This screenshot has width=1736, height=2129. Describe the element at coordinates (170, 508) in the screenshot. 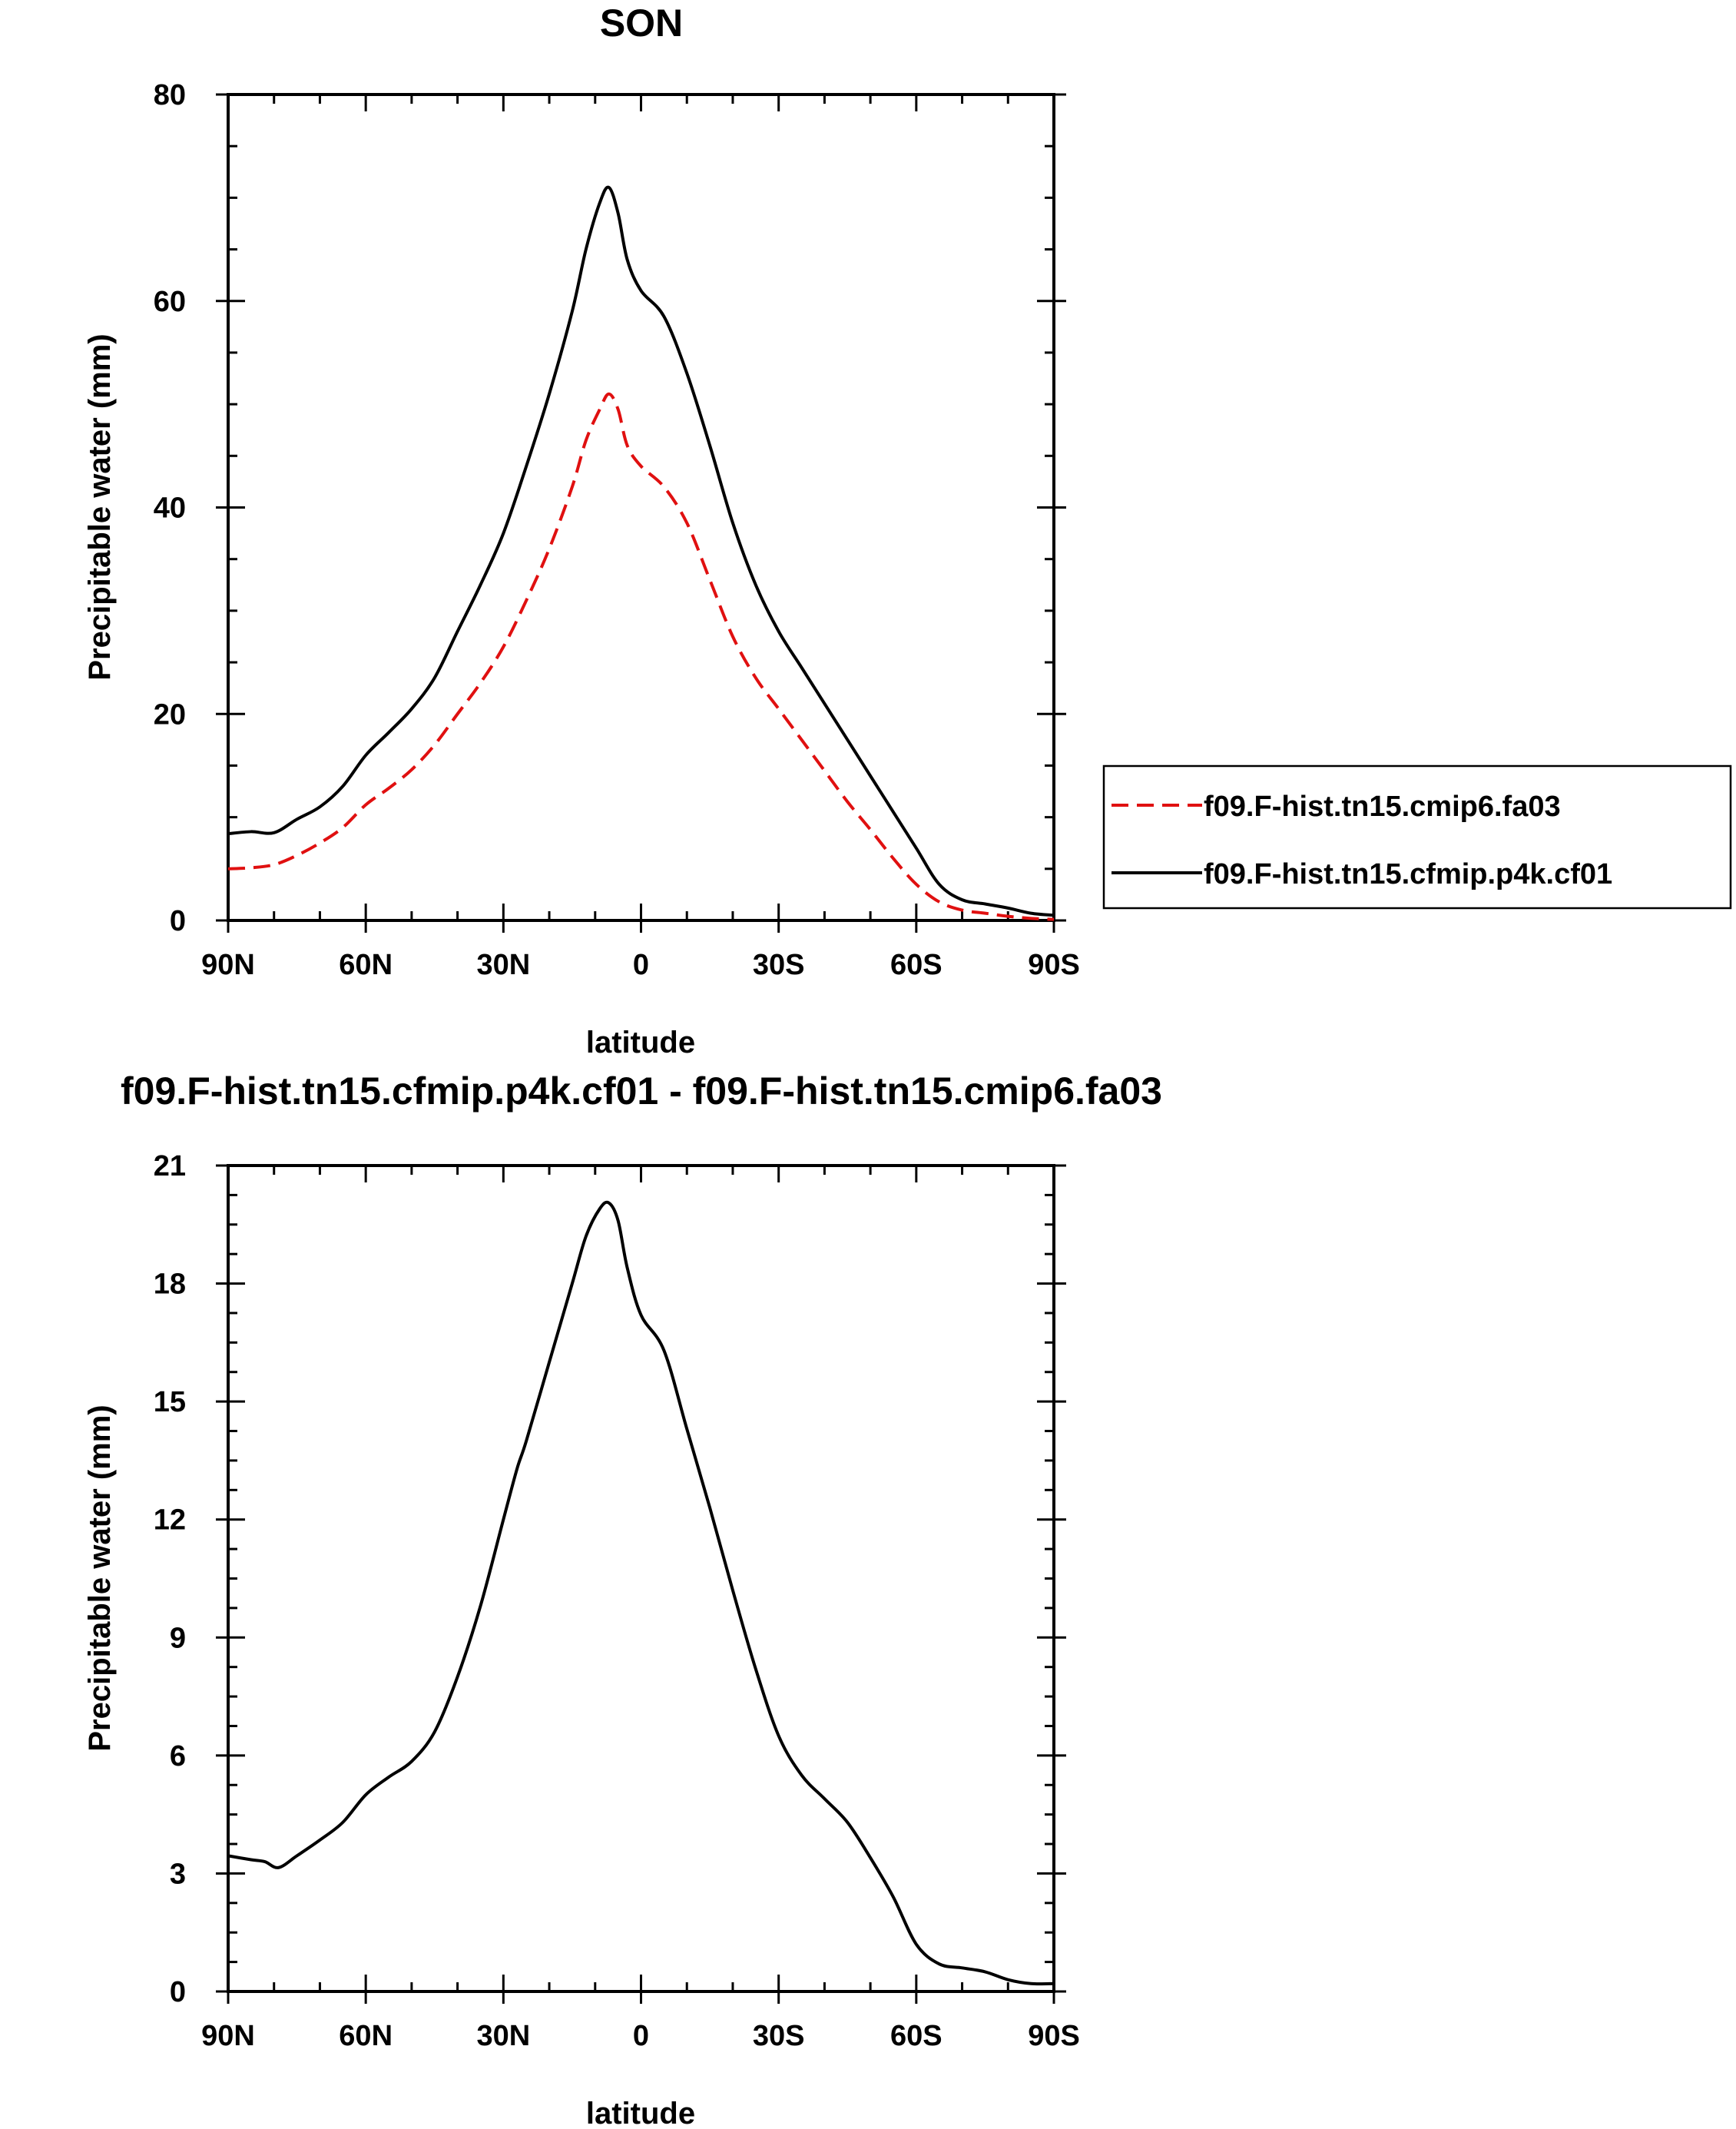

I see `y-tick-label-top: 40` at that location.